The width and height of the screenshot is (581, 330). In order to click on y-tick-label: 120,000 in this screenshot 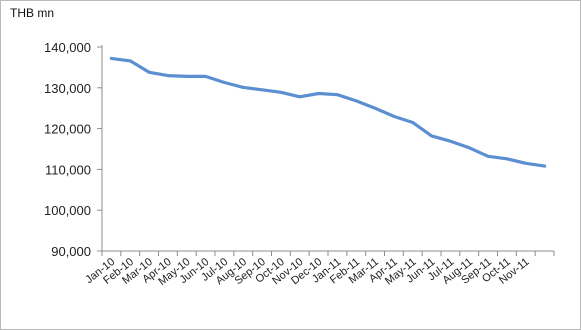, I will do `click(67, 129)`.